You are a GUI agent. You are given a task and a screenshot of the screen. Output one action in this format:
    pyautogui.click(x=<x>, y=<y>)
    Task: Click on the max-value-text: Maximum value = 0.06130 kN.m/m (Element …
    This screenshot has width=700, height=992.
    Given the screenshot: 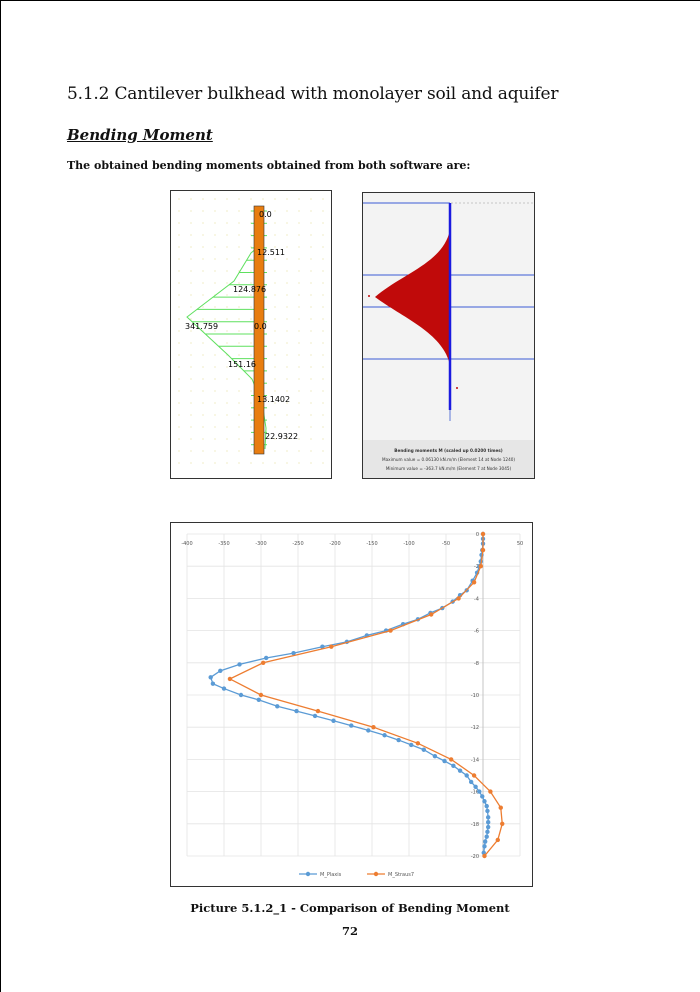 What is the action you would take?
    pyautogui.click(x=448, y=459)
    